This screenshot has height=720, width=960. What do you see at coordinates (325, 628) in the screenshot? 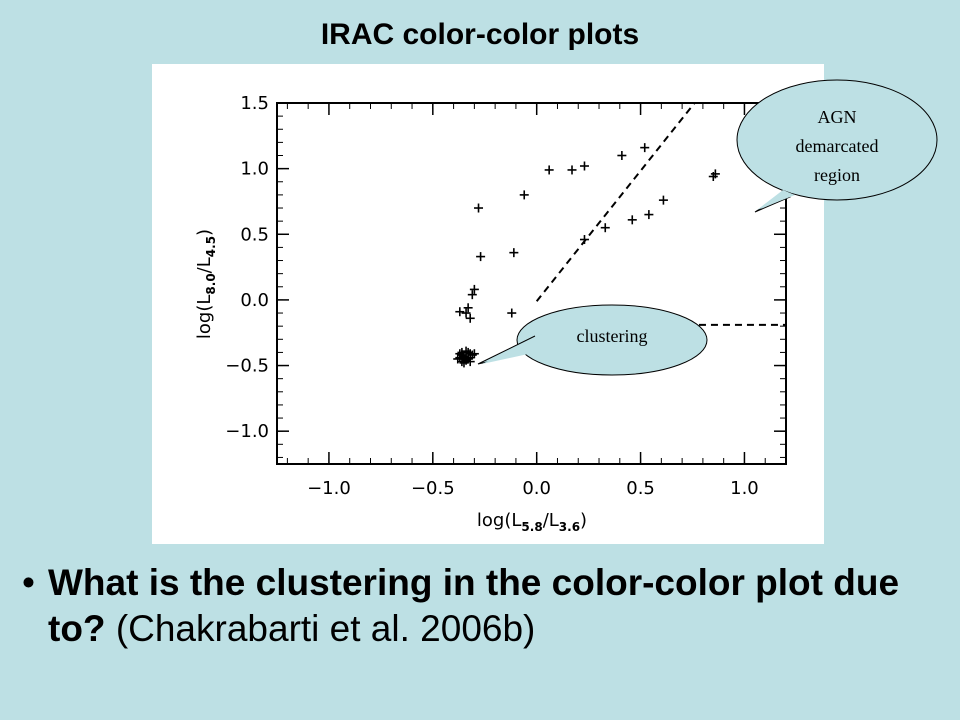
I see `bullet-citation: (Chakrabarti et al. 2006b)` at bounding box center [325, 628].